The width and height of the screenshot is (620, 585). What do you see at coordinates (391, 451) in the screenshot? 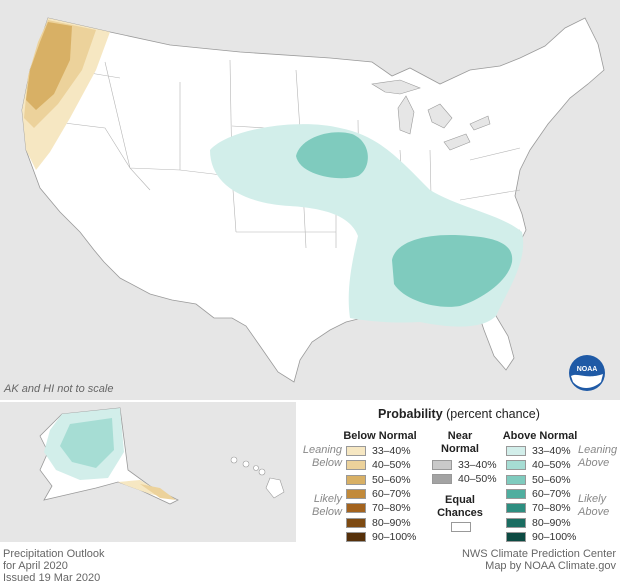
I see `below-normal-label: 33–40%` at bounding box center [391, 451].